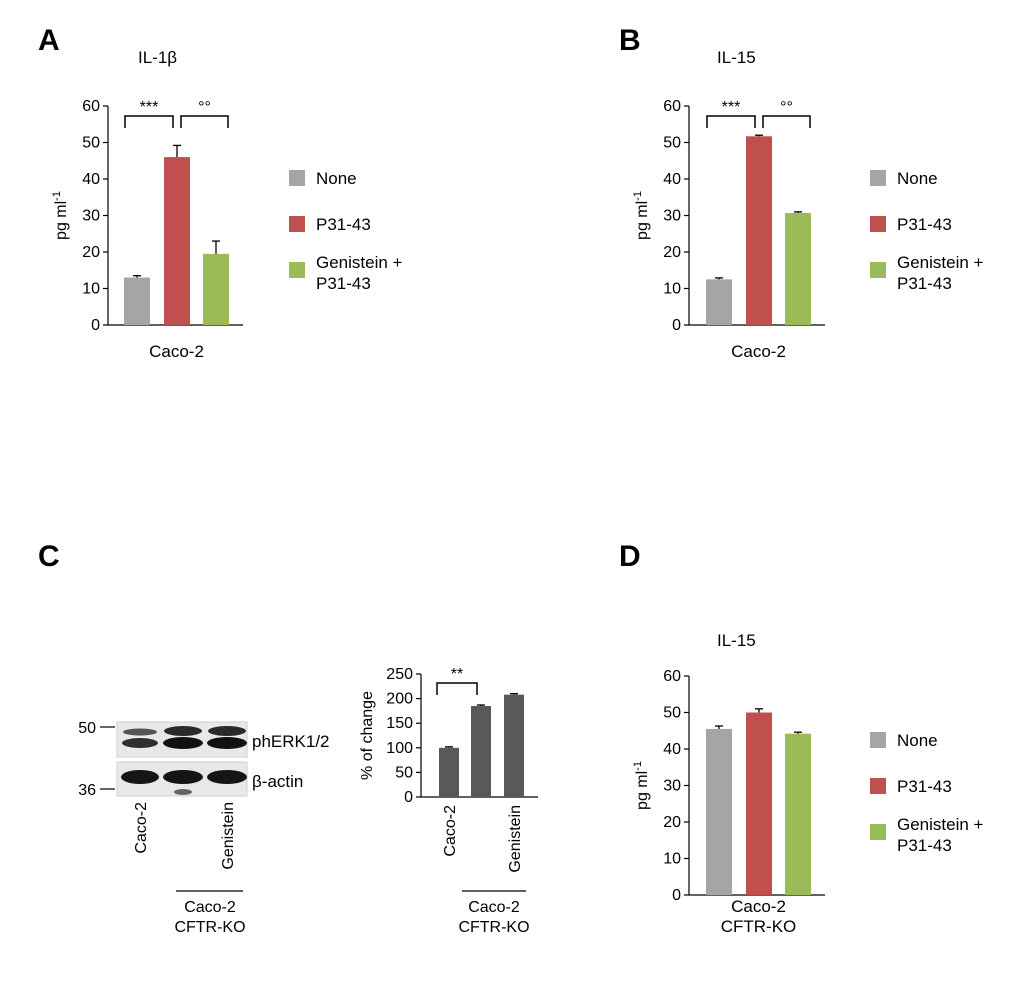 The height and width of the screenshot is (987, 1020). Describe the element at coordinates (183, 792) in the screenshot. I see `blot-smudge` at that location.